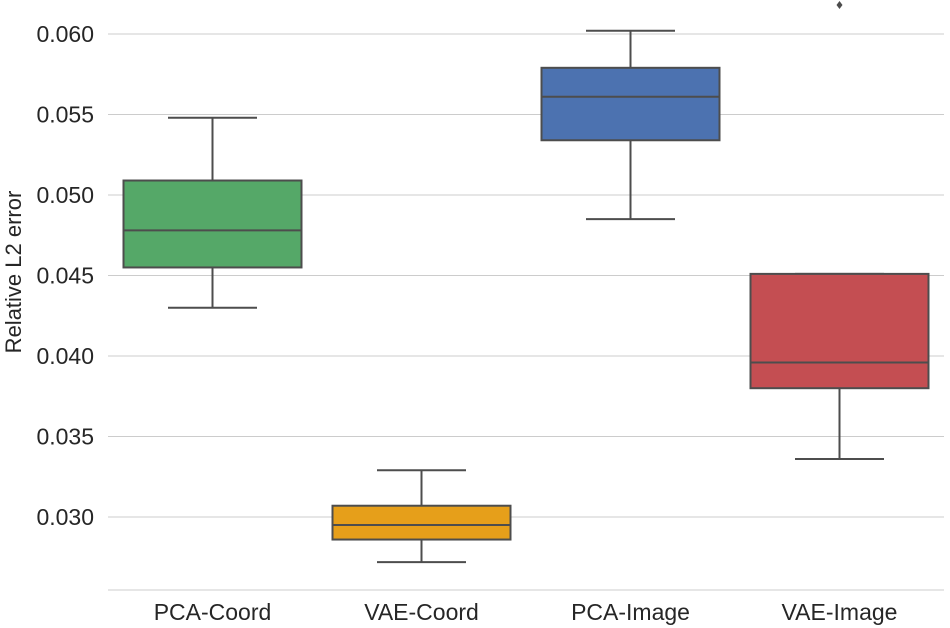 The width and height of the screenshot is (950, 628). What do you see at coordinates (526, 612) in the screenshot?
I see `x-tick-labels: PCA-Coord VAE-Coord PCA-Image VAE-Image` at bounding box center [526, 612].